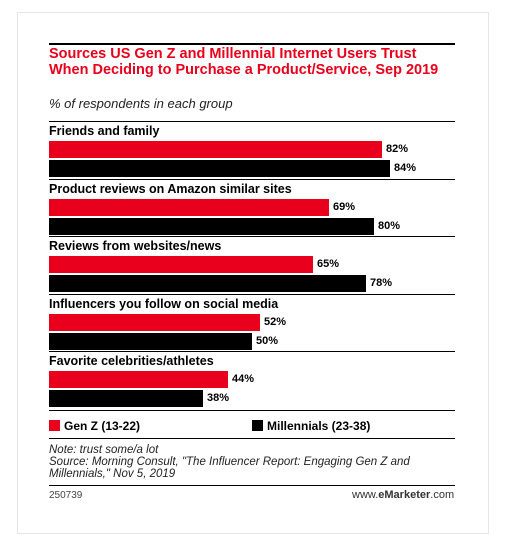 Image resolution: width=505 pixels, height=549 pixels. What do you see at coordinates (319, 426) in the screenshot?
I see `legend-label-millennials: Millennials (23-38)` at bounding box center [319, 426].